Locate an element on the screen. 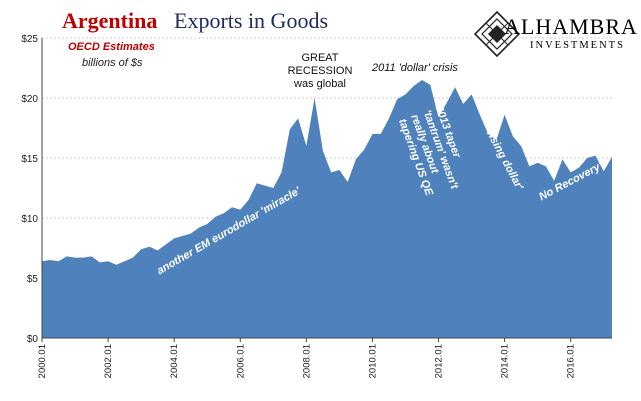 The height and width of the screenshot is (401, 641). x-tick-label: 2010.01 is located at coordinates (372, 361).